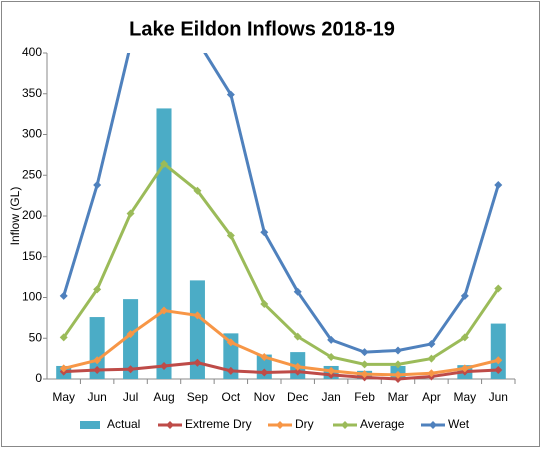 Image resolution: width=542 pixels, height=449 pixels. I want to click on y-tick-label: 100, so click(32, 297).